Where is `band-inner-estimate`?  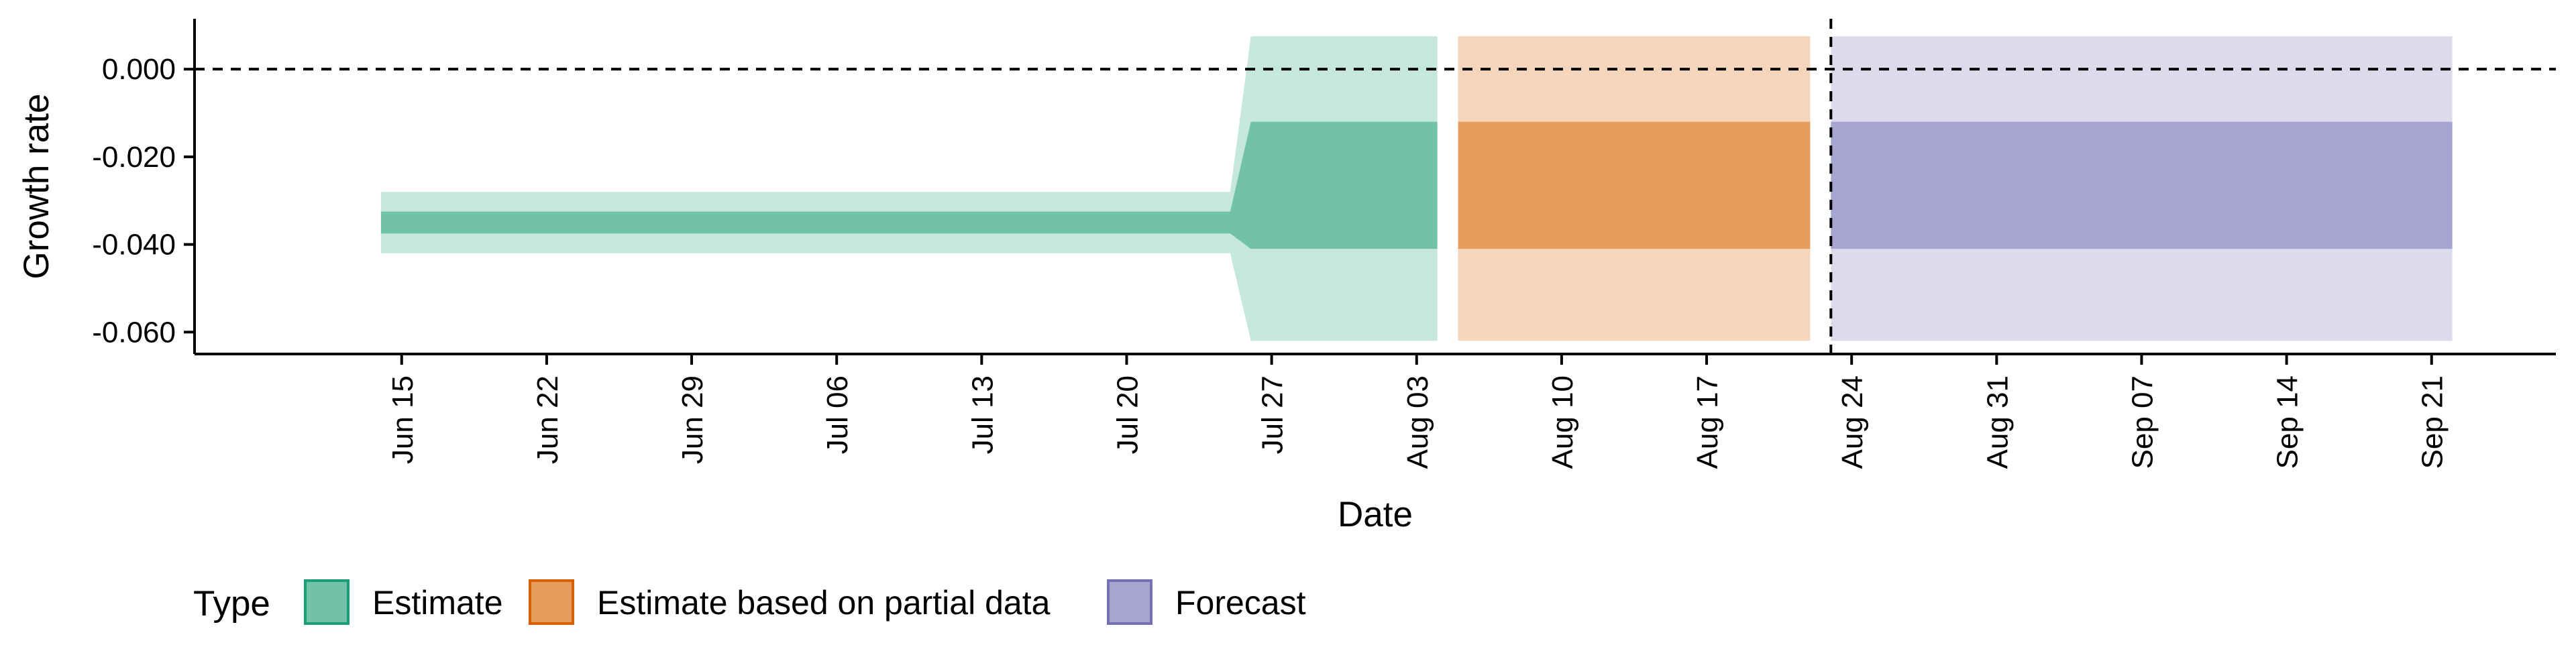 band-inner-estimate is located at coordinates (909, 185).